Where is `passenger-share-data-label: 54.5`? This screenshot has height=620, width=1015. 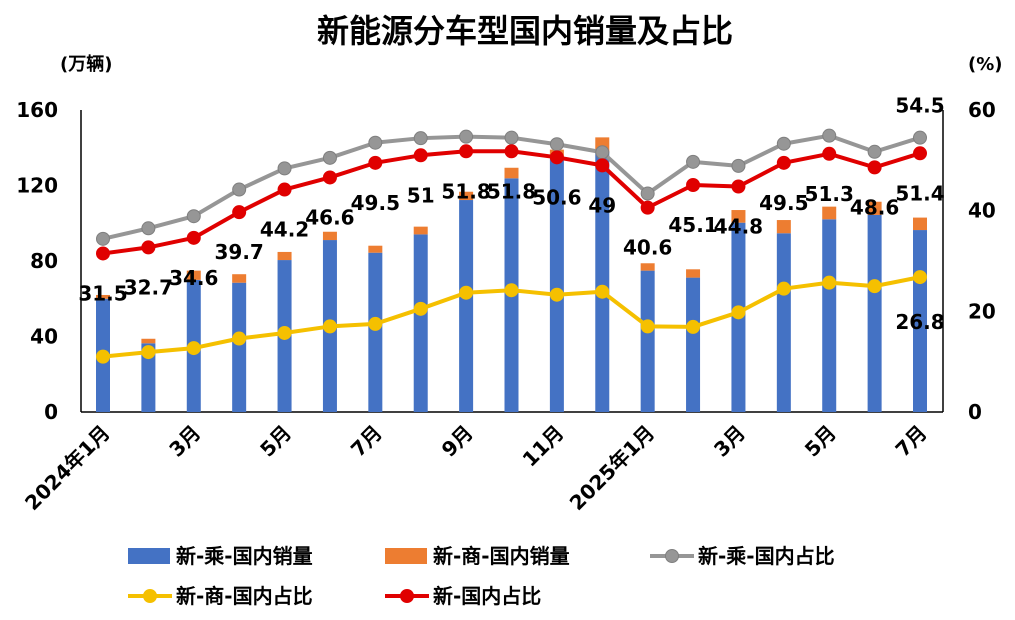
passenger-share-data-label: 54.5 is located at coordinates (919, 106).